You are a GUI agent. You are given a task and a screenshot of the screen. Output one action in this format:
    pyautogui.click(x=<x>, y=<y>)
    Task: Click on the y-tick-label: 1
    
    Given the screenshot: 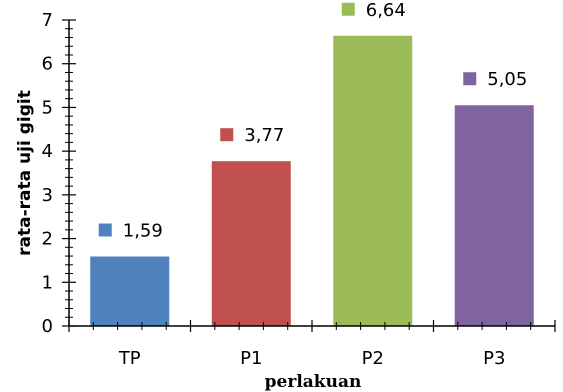 What is the action you would take?
    pyautogui.click(x=47, y=282)
    